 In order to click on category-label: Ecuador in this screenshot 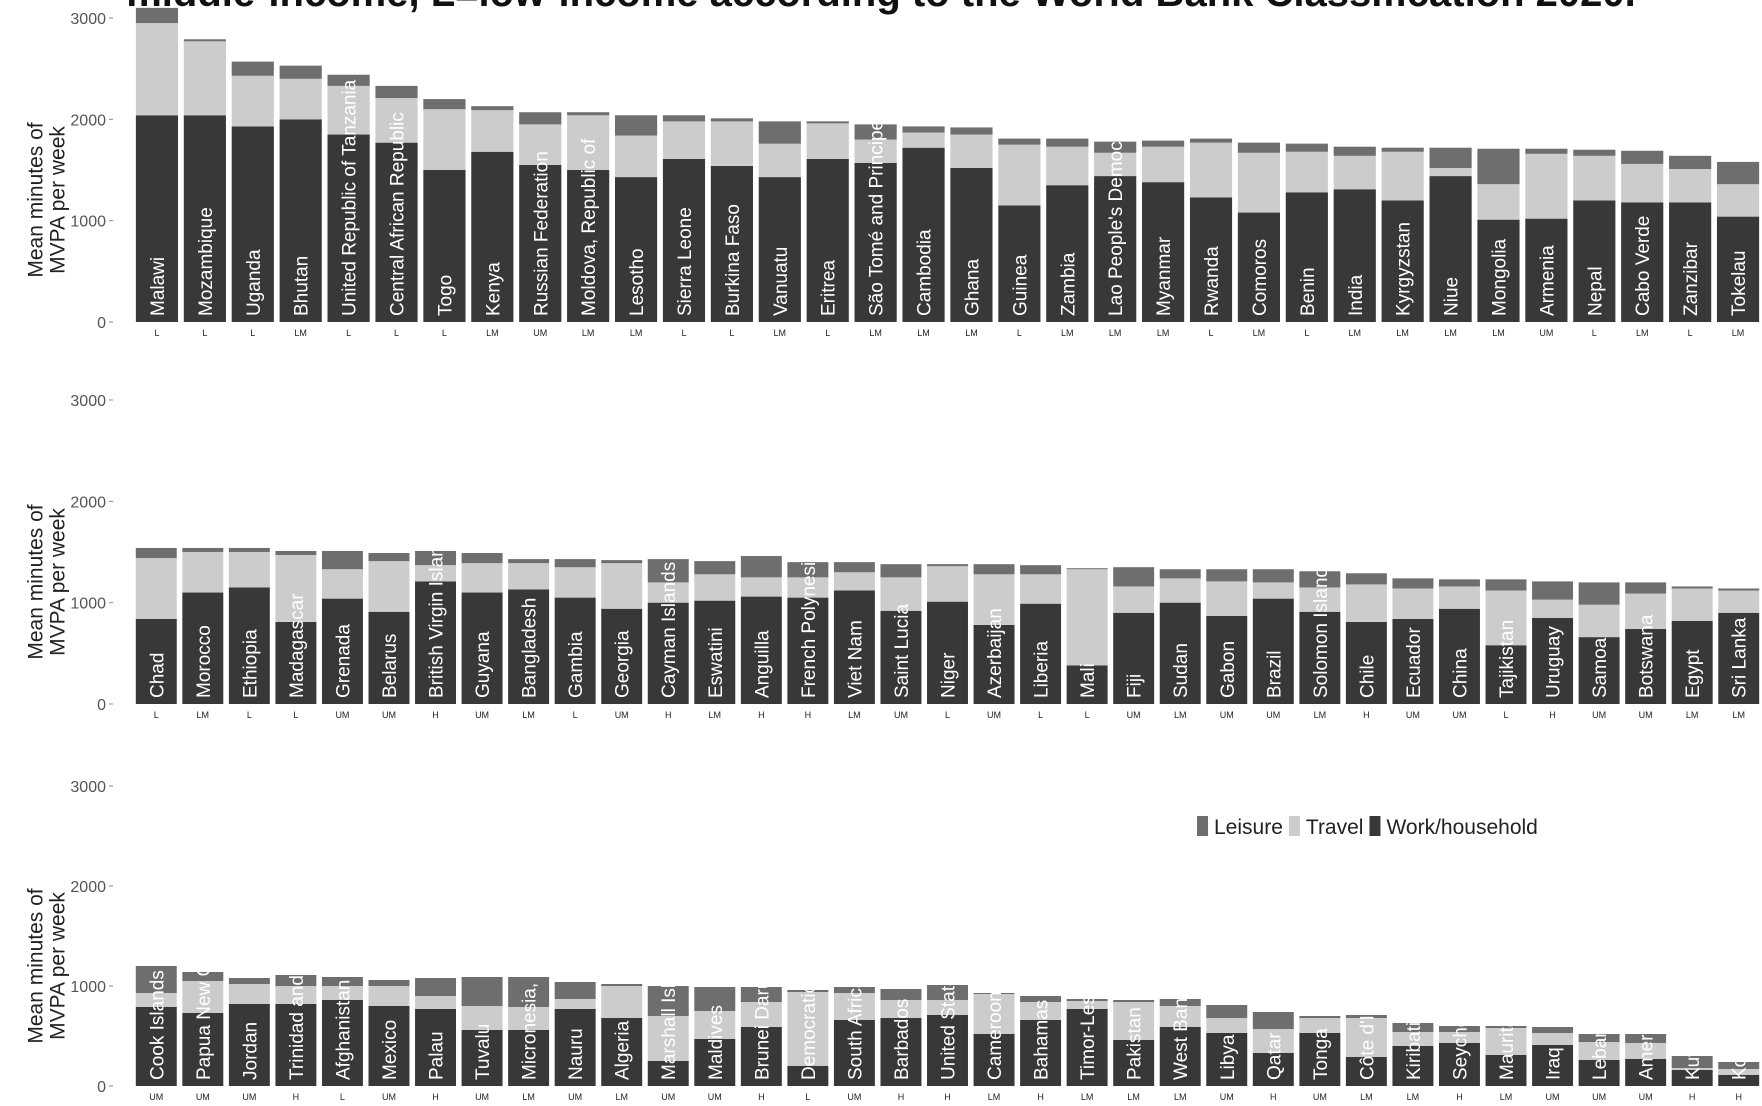, I will do `click(1414, 662)`.